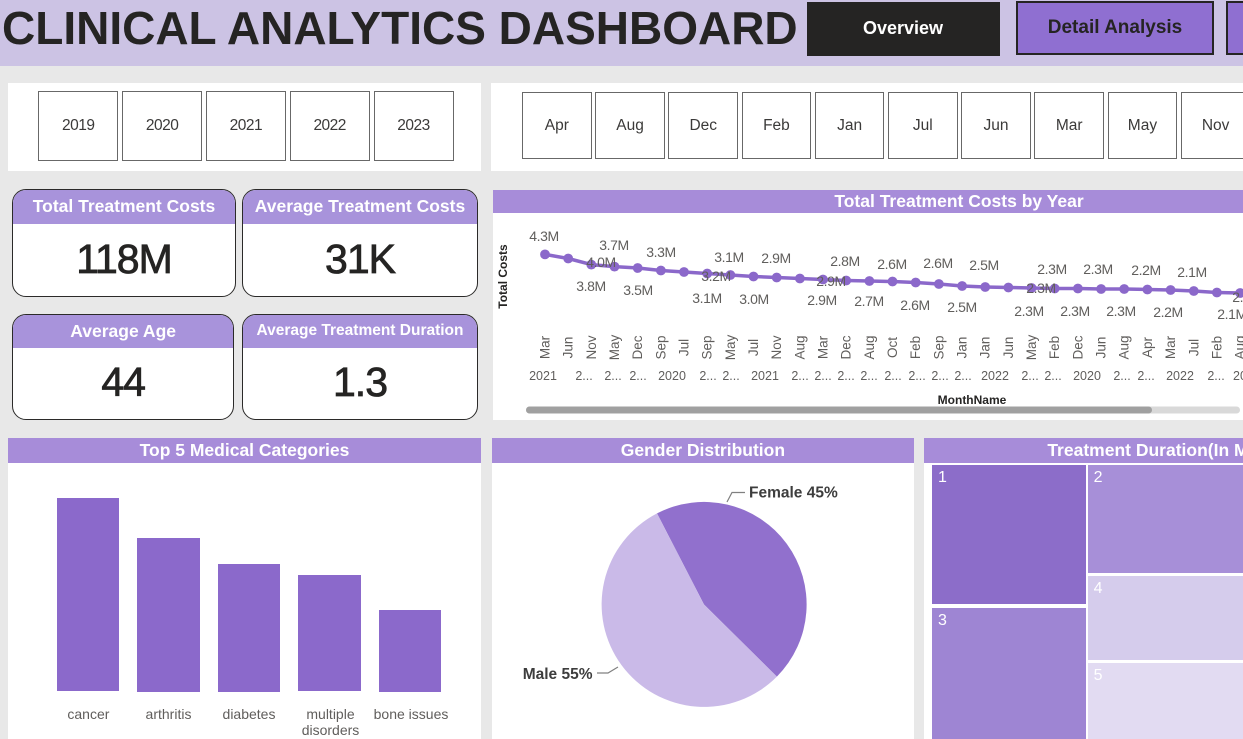 The width and height of the screenshot is (1243, 739). What do you see at coordinates (793, 493) in the screenshot?
I see `svg-text: Female 45%` at bounding box center [793, 493].